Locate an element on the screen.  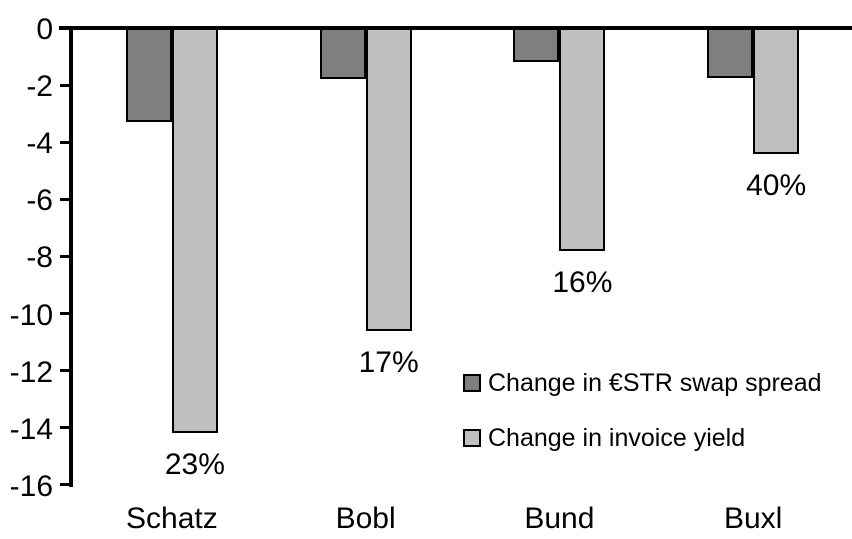
legend-item-swap-spread: Change in €STR swap spread is located at coordinates (642, 383).